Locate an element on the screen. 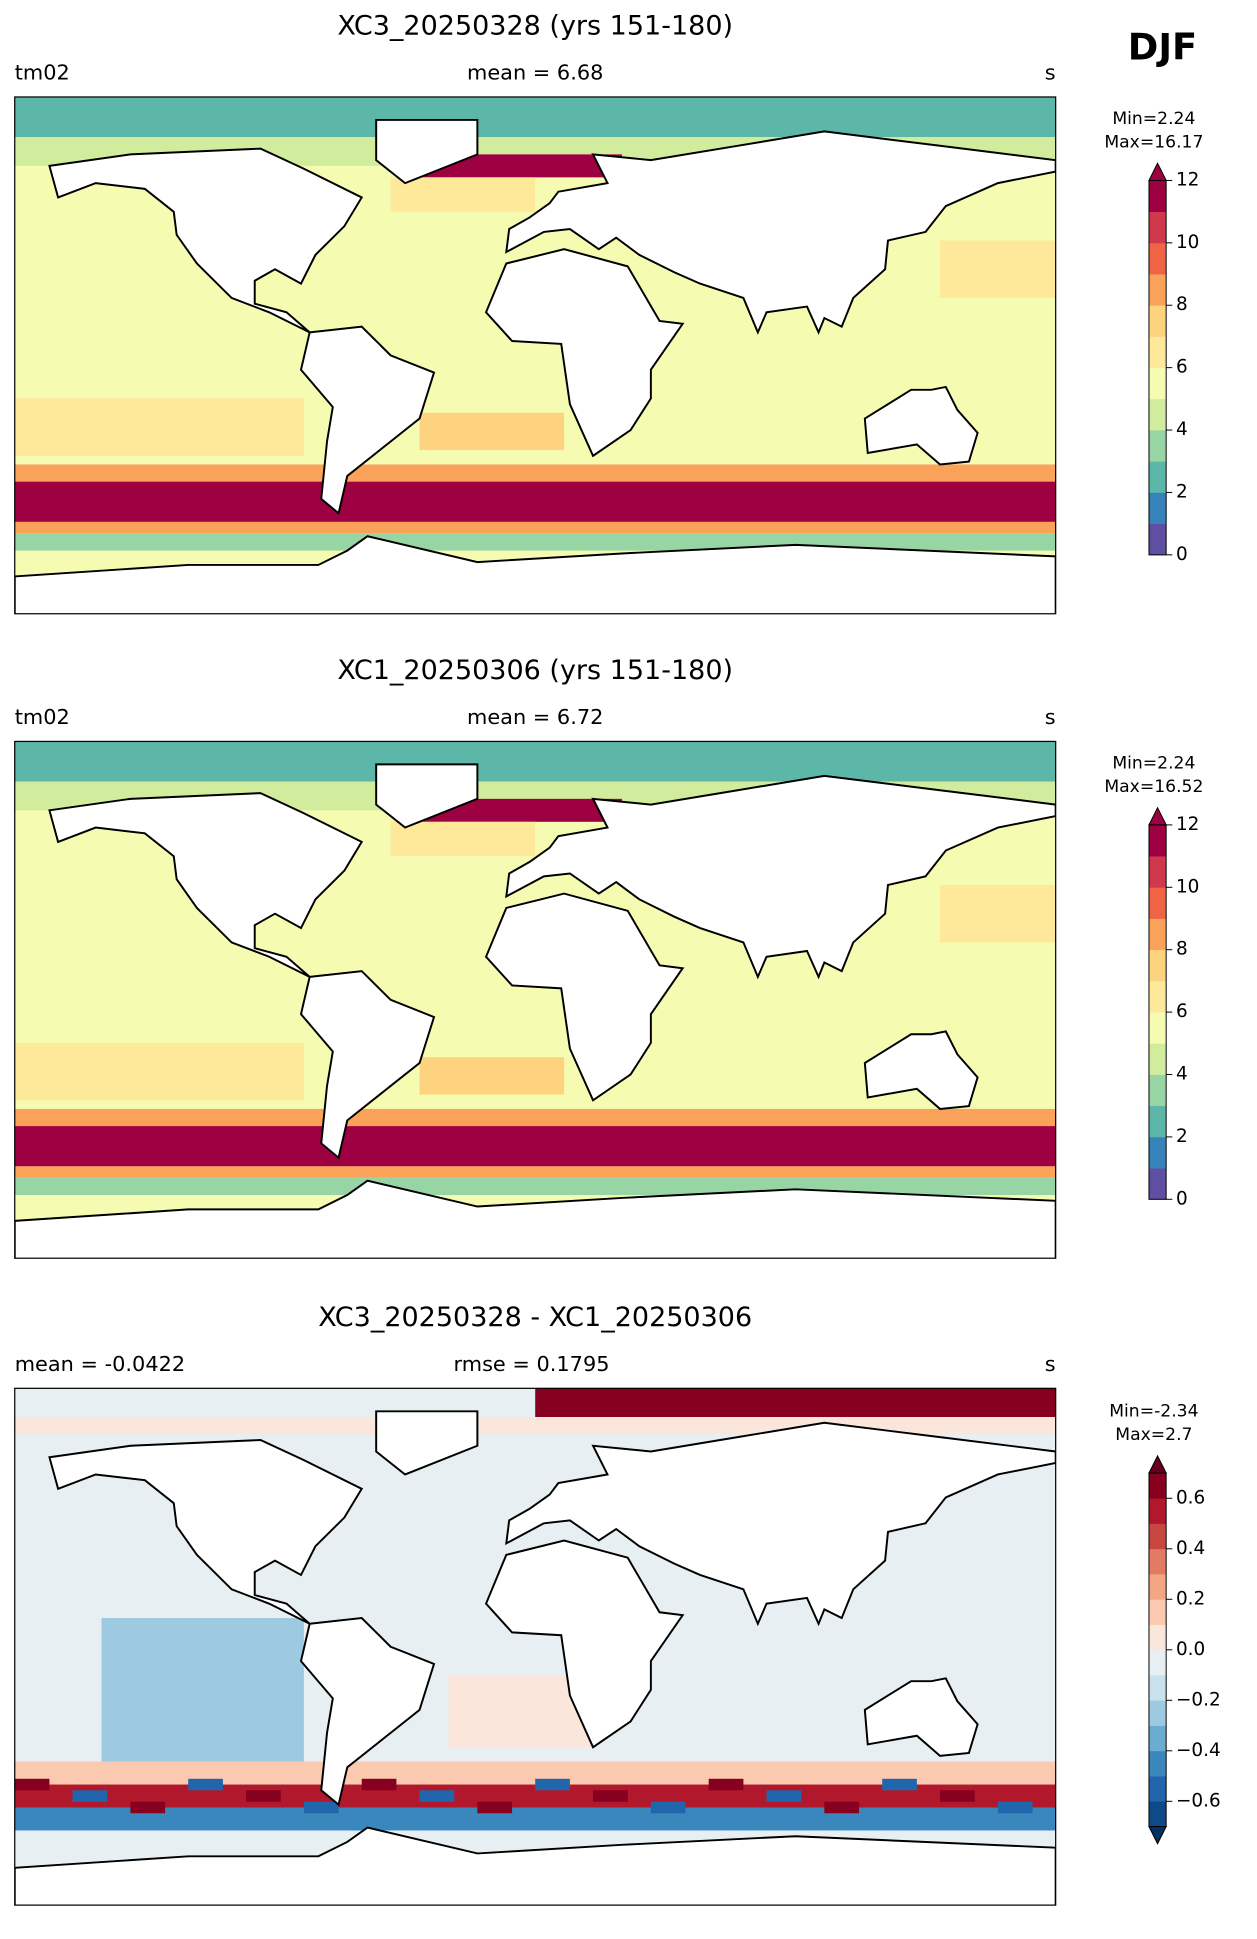 The image size is (1257, 1939). colorbar-tick-label: 0.0 is located at coordinates (1190, 1649).